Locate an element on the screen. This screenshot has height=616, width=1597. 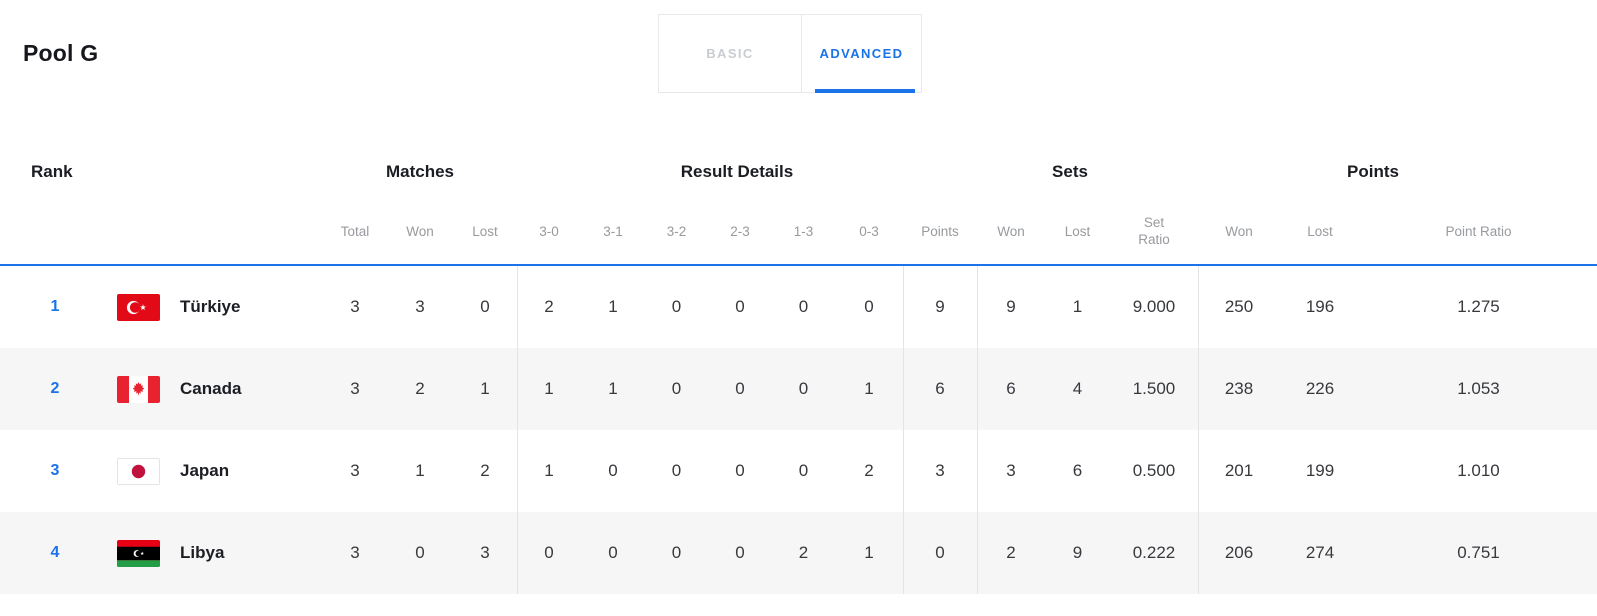
subheader-2-3: 2-3 is located at coordinates (740, 231).